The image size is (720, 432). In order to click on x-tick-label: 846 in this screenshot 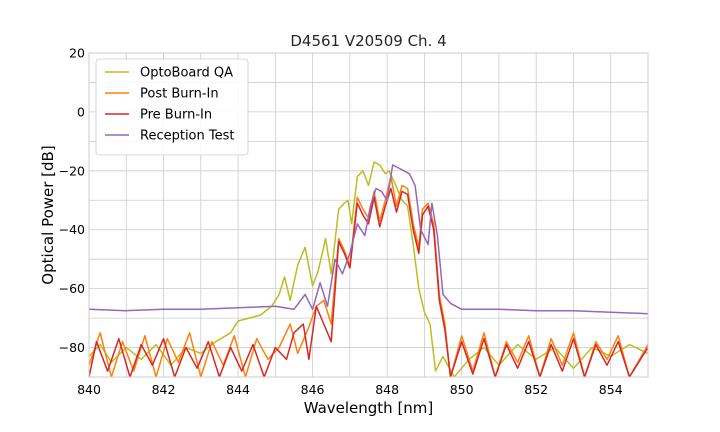, I will do `click(313, 389)`.